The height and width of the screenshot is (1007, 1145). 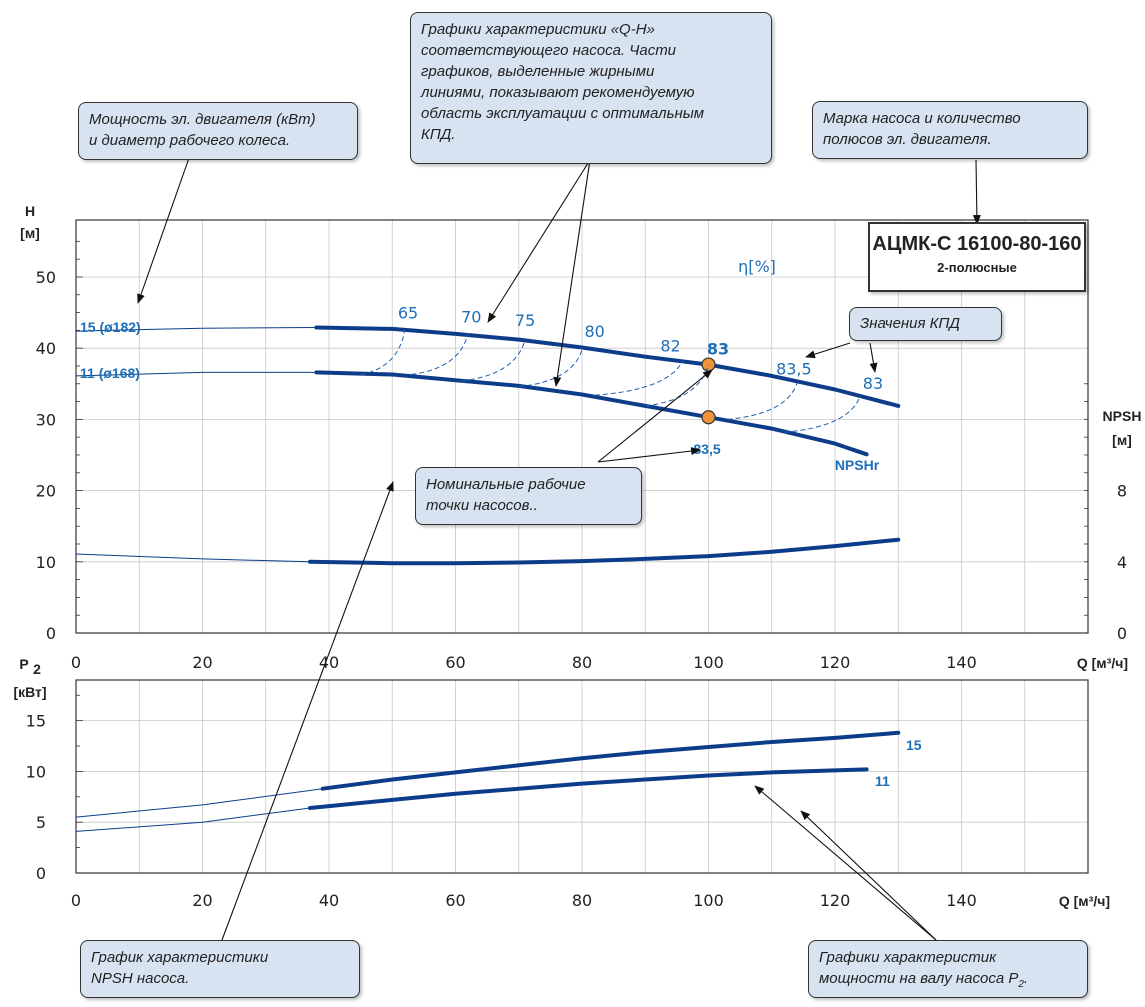 What do you see at coordinates (46, 348) in the screenshot?
I see `y-tick-label: 40` at bounding box center [46, 348].